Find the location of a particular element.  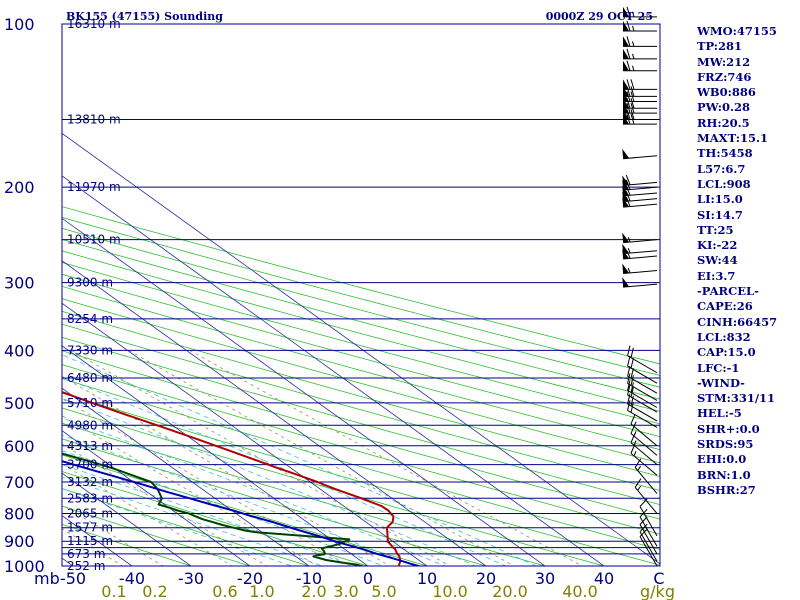

height-label: 16310 m is located at coordinates (94, 24).